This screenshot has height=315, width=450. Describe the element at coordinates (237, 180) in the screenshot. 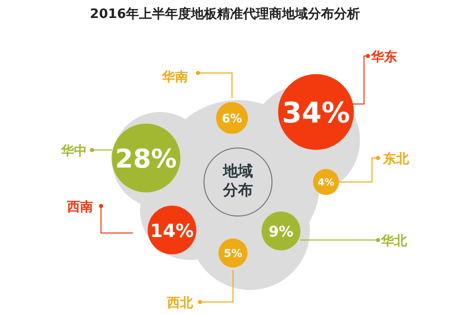

I see `text: 地域分布` at that location.